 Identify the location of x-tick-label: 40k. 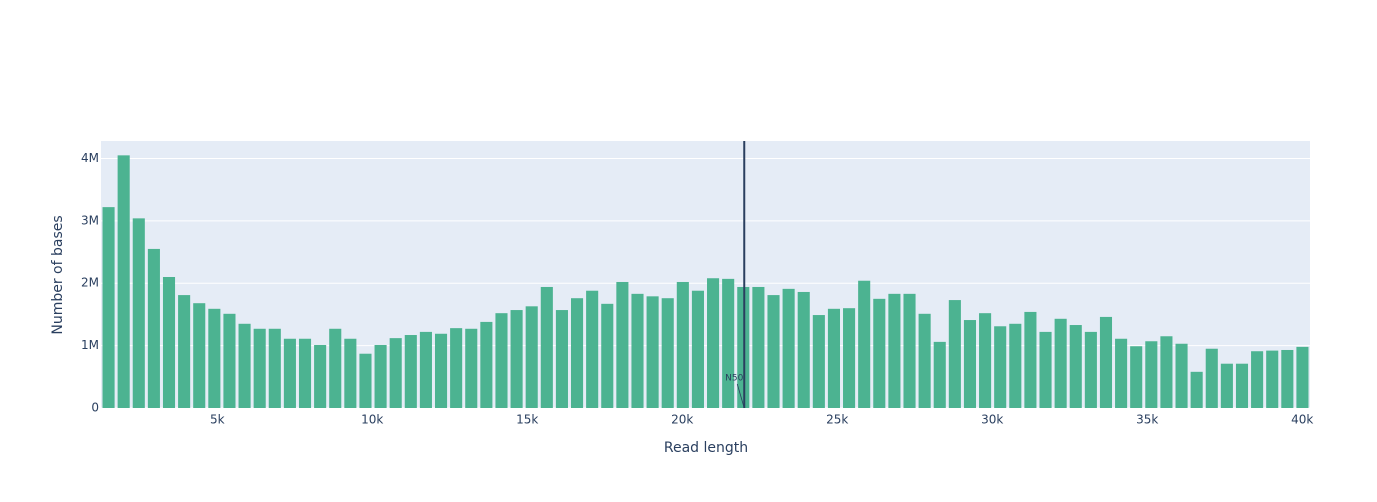
(1302, 420).